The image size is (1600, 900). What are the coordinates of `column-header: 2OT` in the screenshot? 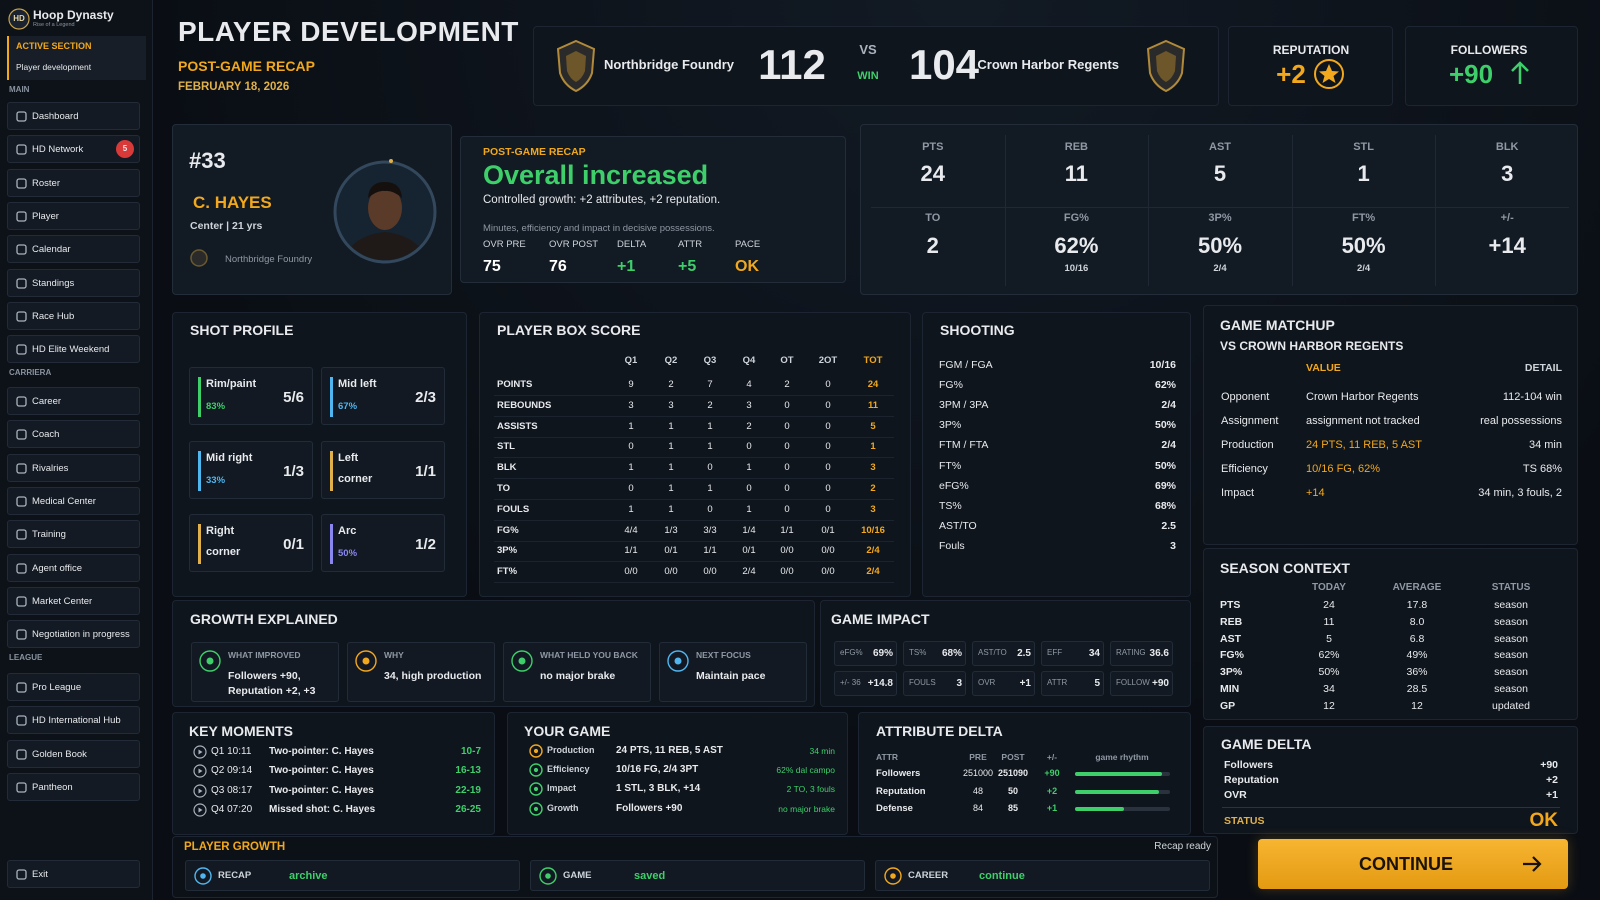 It's located at (828, 360).